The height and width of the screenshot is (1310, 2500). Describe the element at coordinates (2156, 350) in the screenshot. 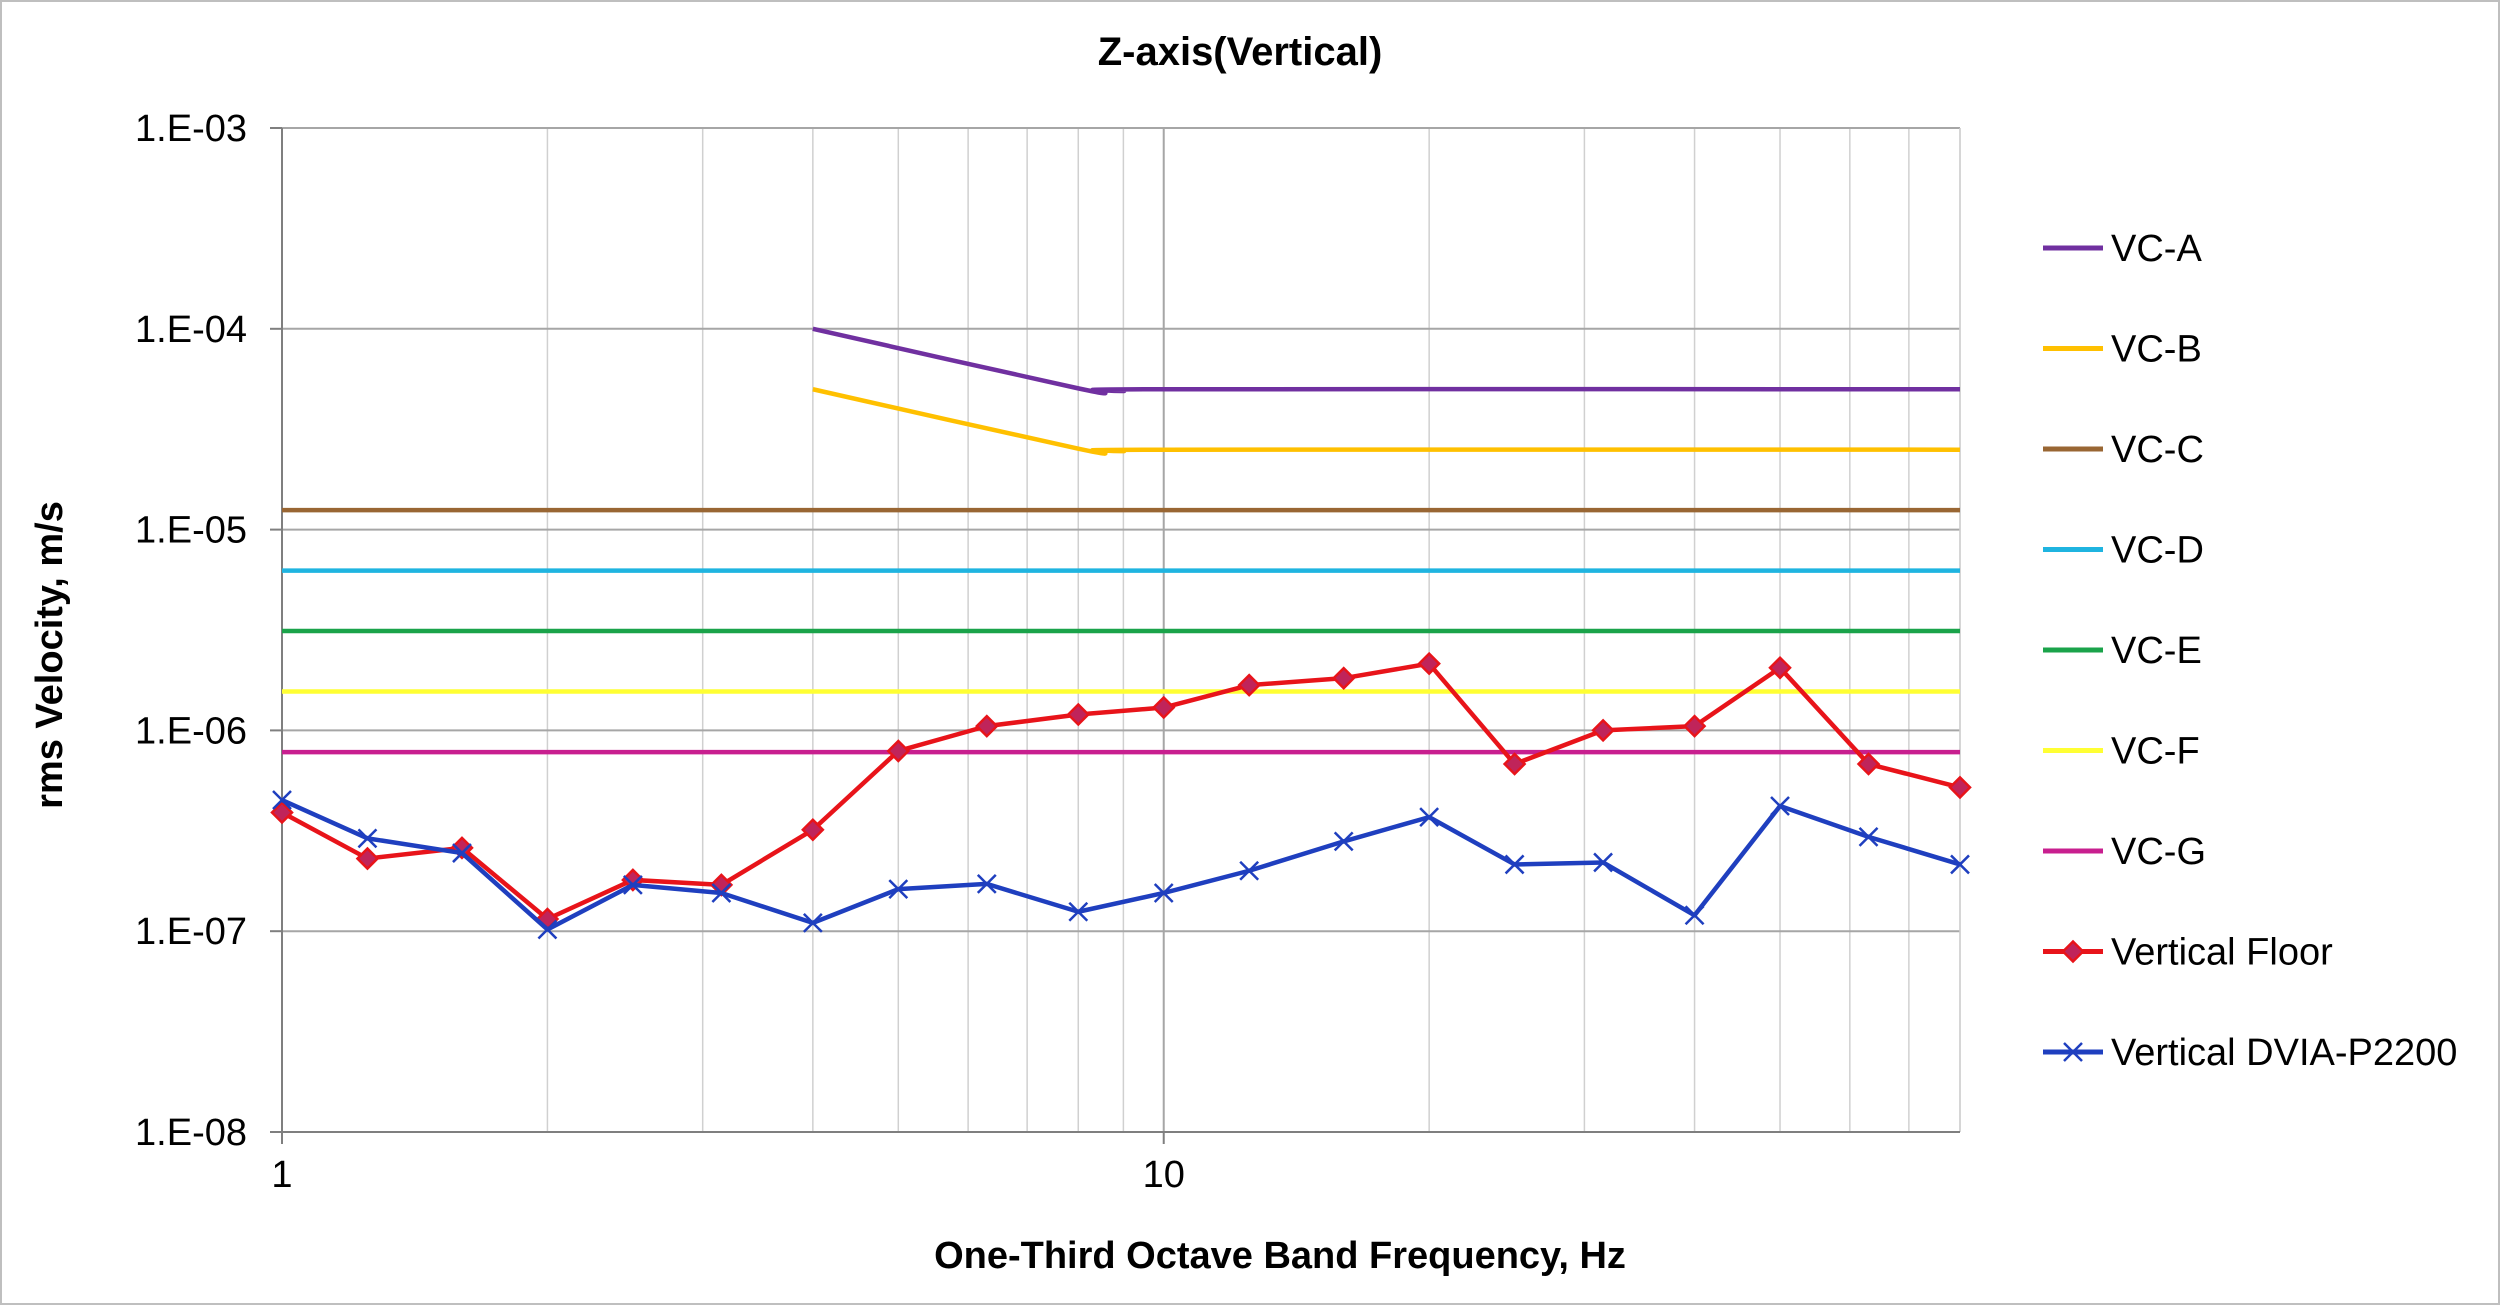

I see `legend-label: VC-B` at that location.